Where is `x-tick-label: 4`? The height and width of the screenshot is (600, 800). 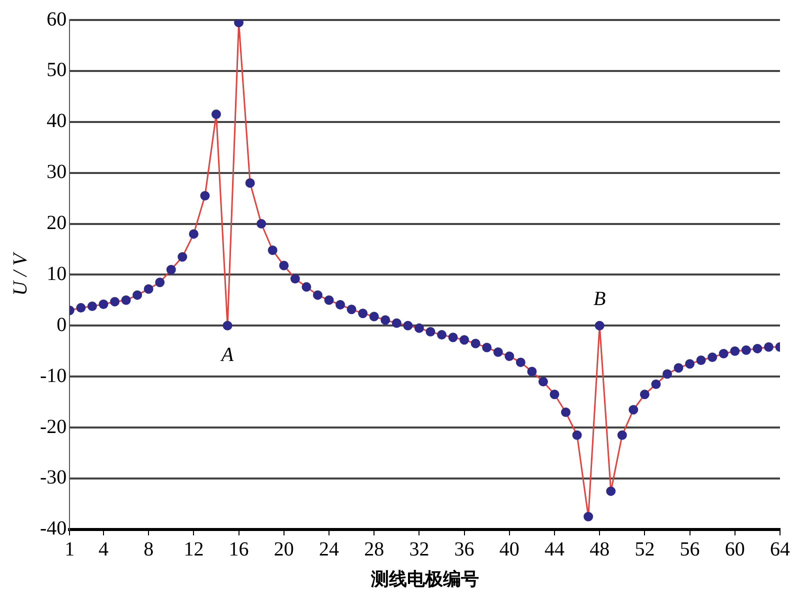 x-tick-label: 4 is located at coordinates (103, 549).